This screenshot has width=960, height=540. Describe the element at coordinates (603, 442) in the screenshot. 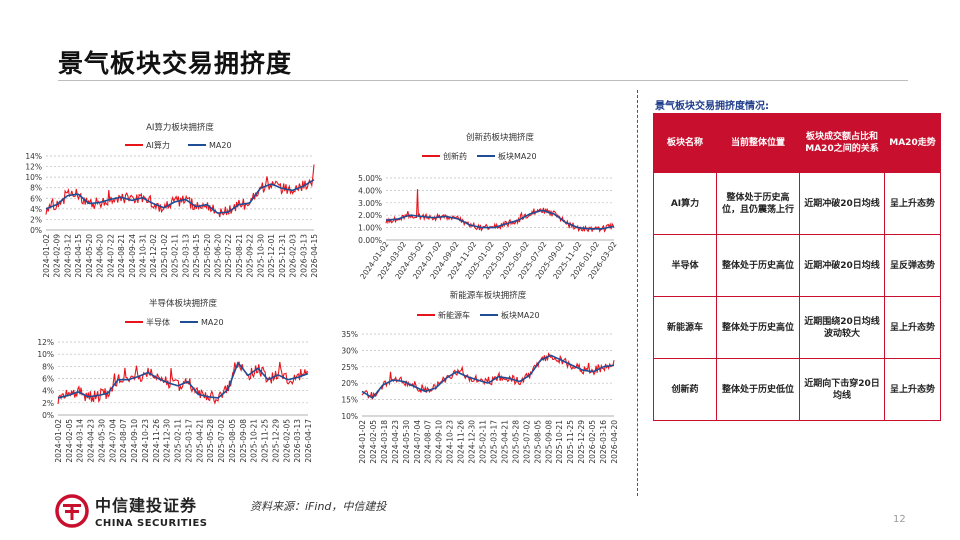

I see `x-tick-label: 2026-03-16` at that location.